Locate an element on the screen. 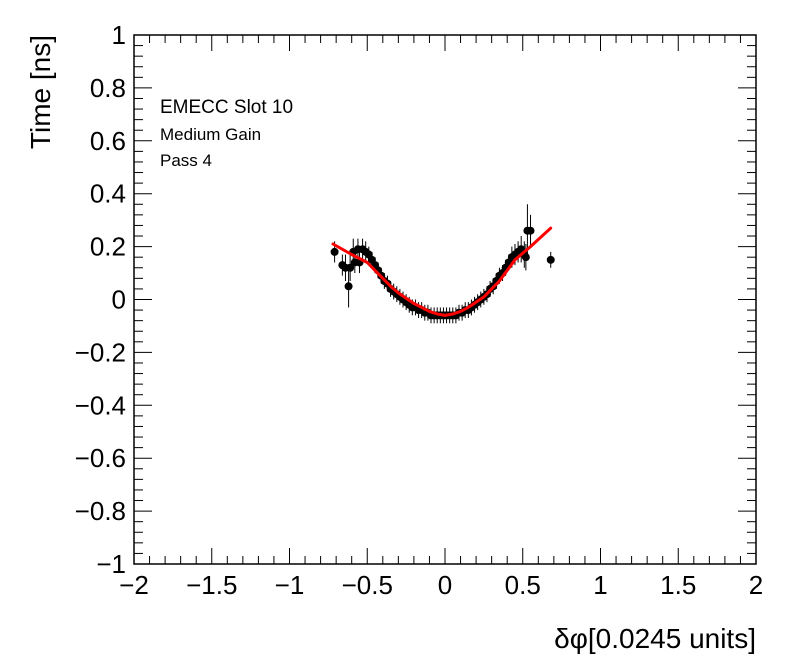  fit-curve is located at coordinates (442, 271).